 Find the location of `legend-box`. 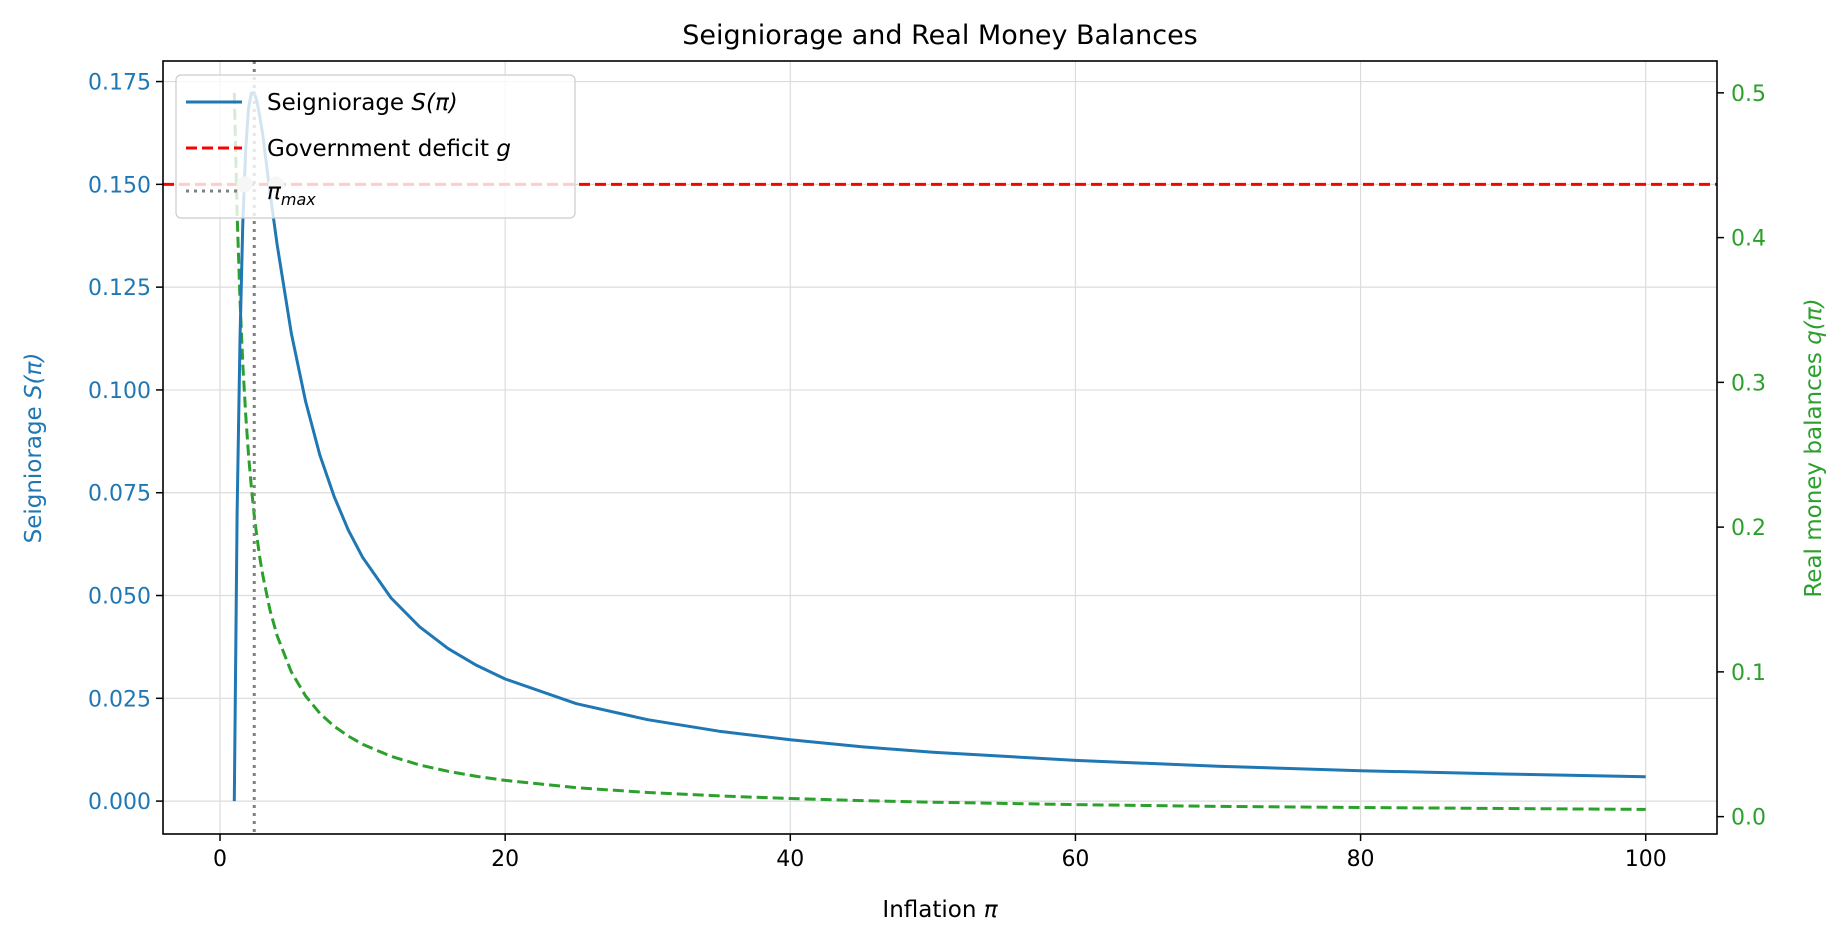

legend-box is located at coordinates (375, 146).